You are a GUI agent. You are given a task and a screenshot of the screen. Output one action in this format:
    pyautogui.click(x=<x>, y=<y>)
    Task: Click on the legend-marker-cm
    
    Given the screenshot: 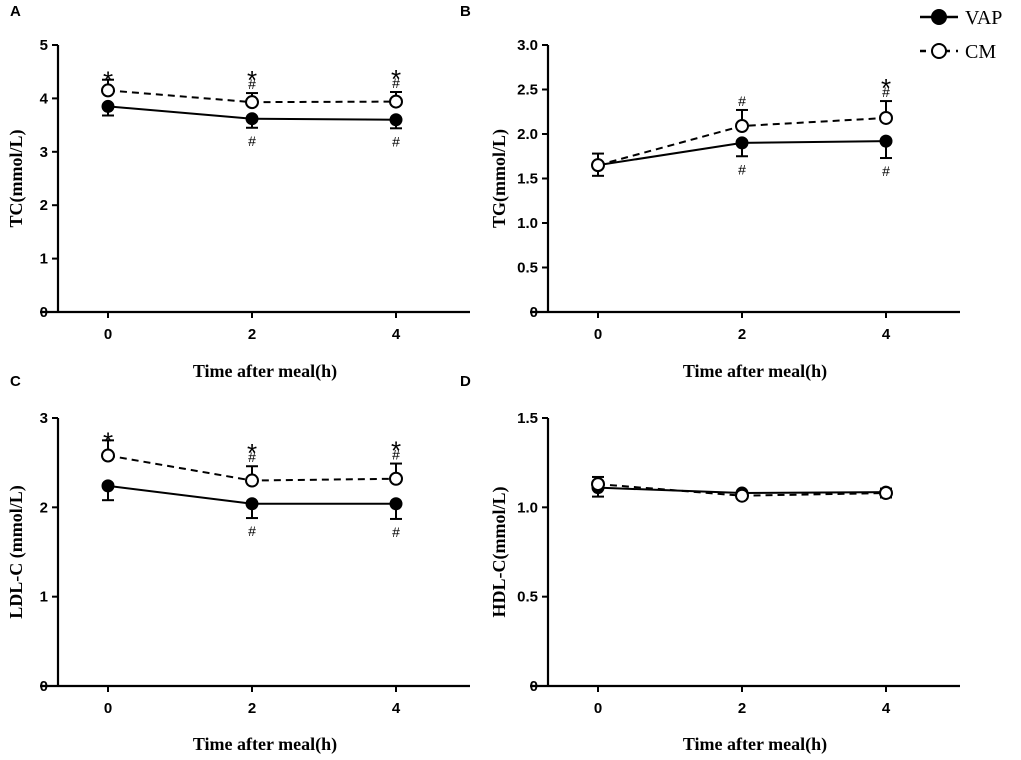 What is the action you would take?
    pyautogui.click(x=939, y=51)
    